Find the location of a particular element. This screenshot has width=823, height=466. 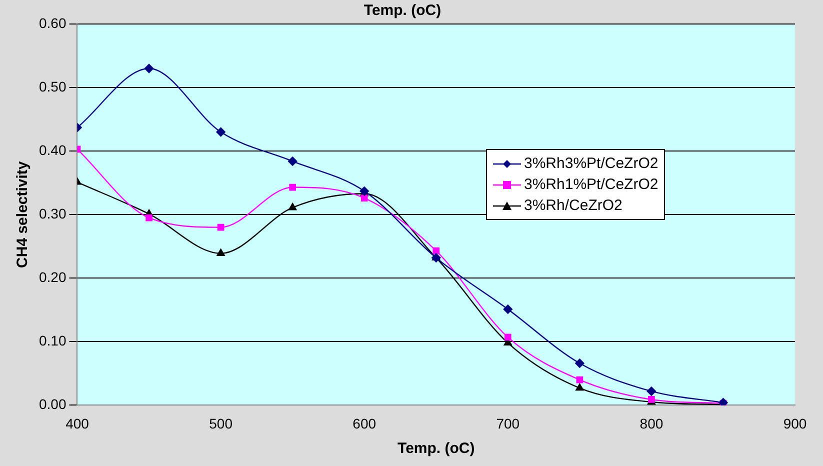

y-tick-label: 0.00 is located at coordinates (52, 404).